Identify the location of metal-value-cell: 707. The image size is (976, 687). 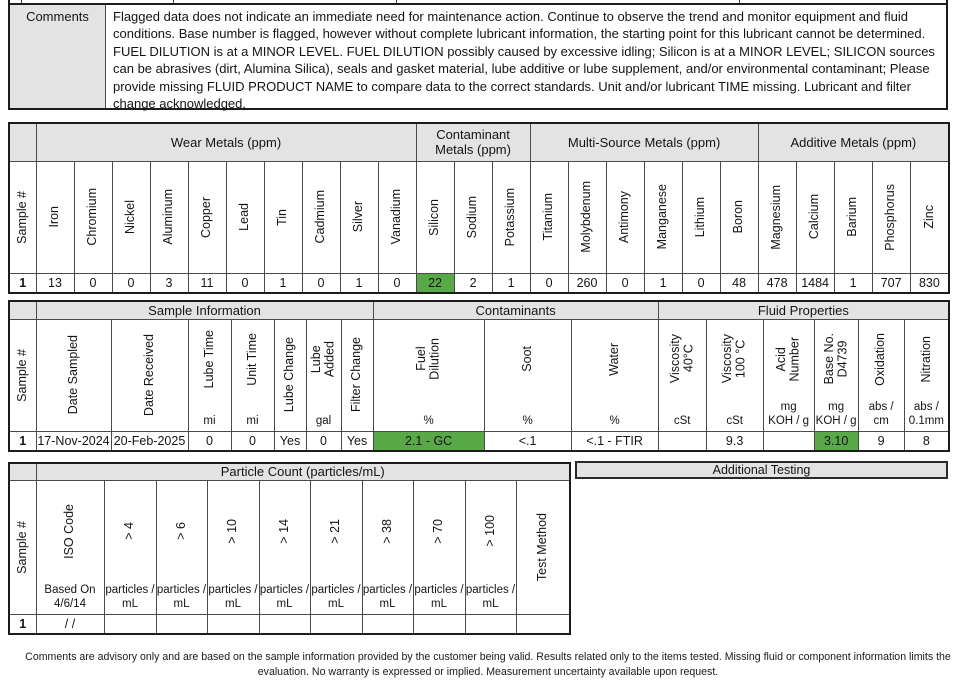
(891, 283).